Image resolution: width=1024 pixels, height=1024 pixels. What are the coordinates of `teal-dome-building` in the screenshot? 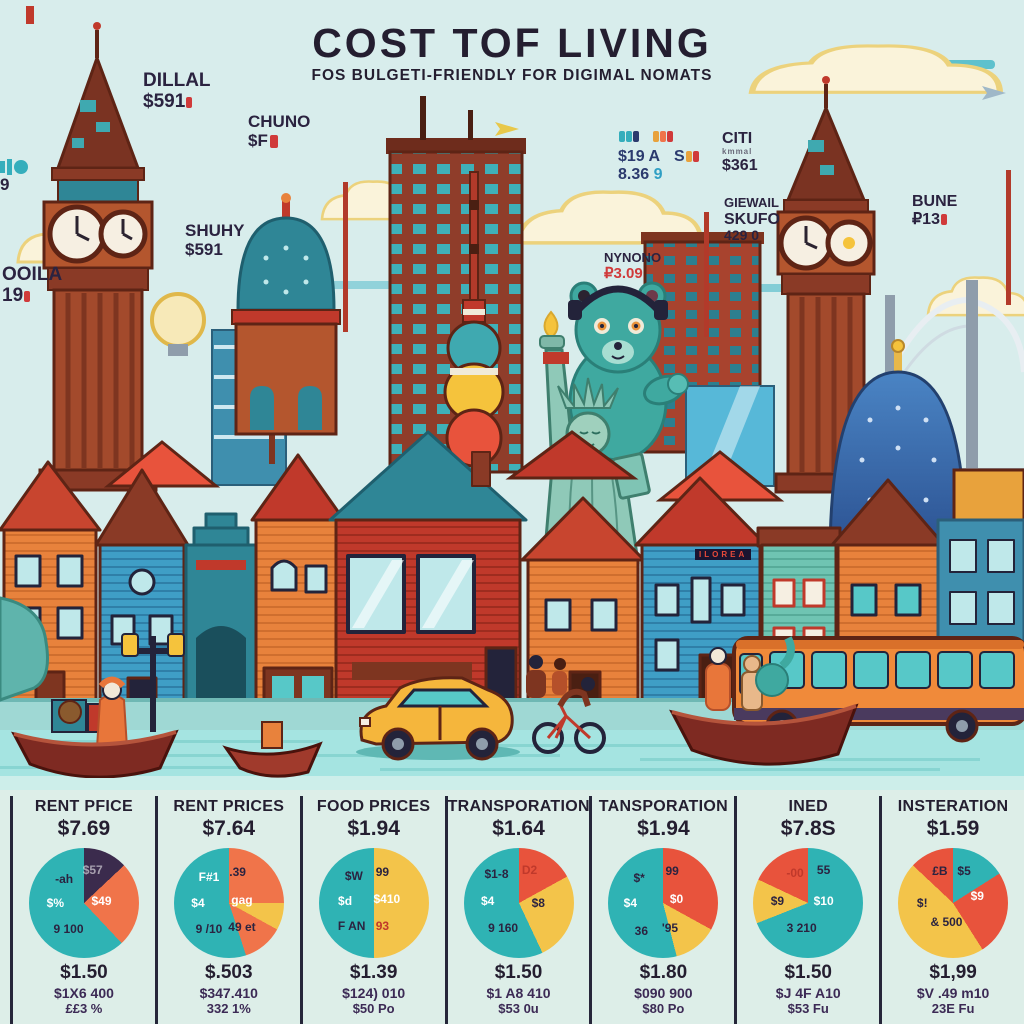 It's located at (286, 314).